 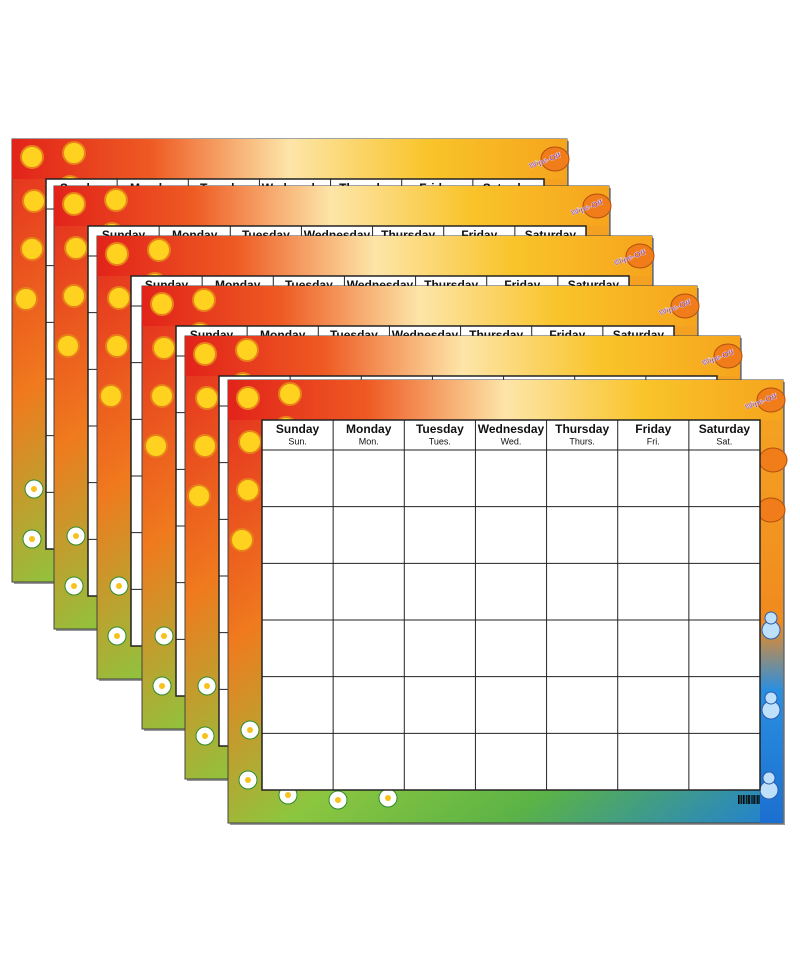 I want to click on day-abbreviation: Wed., so click(x=511, y=441).